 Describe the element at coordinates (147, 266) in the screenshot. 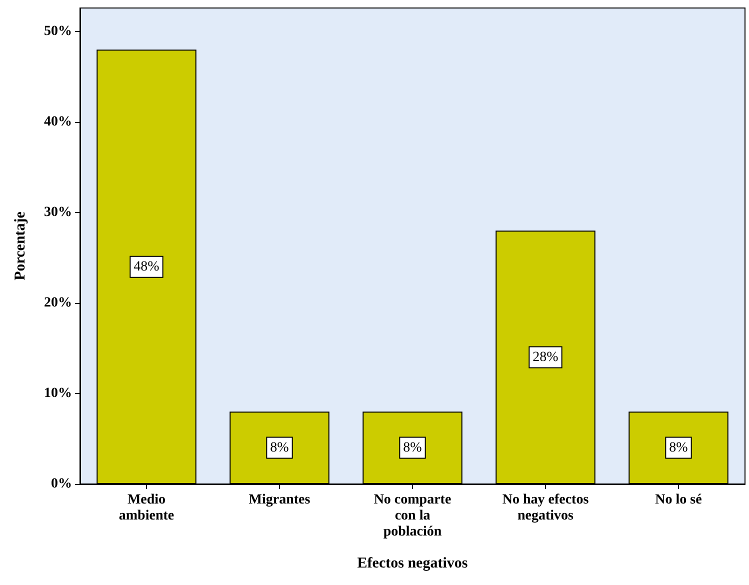

I see `data-label: 48%` at that location.